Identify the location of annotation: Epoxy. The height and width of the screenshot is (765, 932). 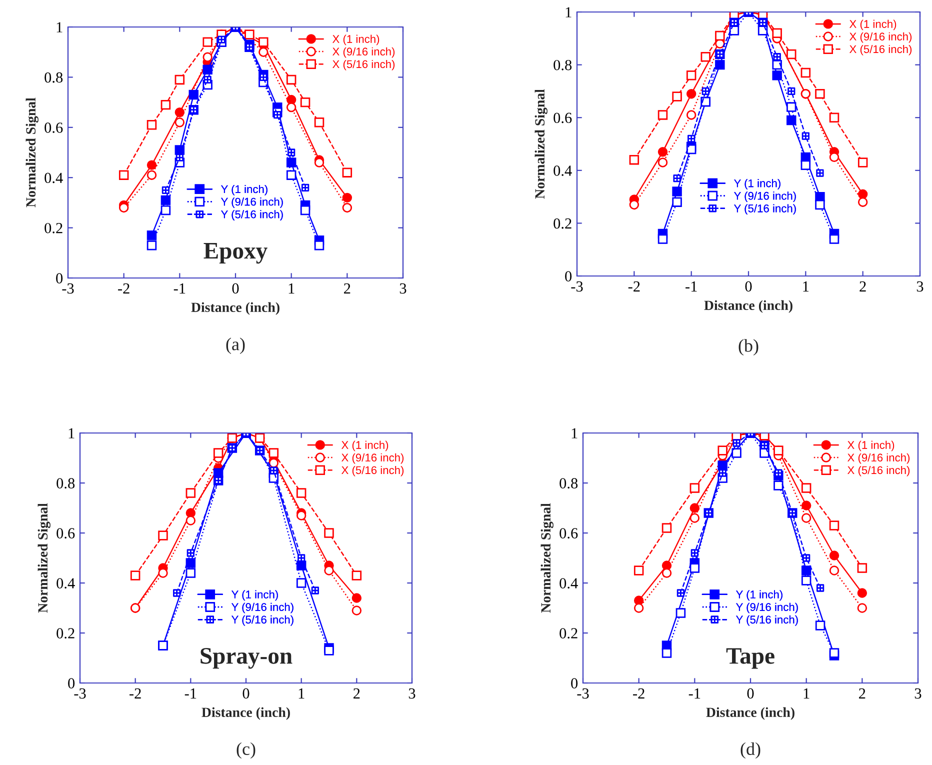
(236, 253).